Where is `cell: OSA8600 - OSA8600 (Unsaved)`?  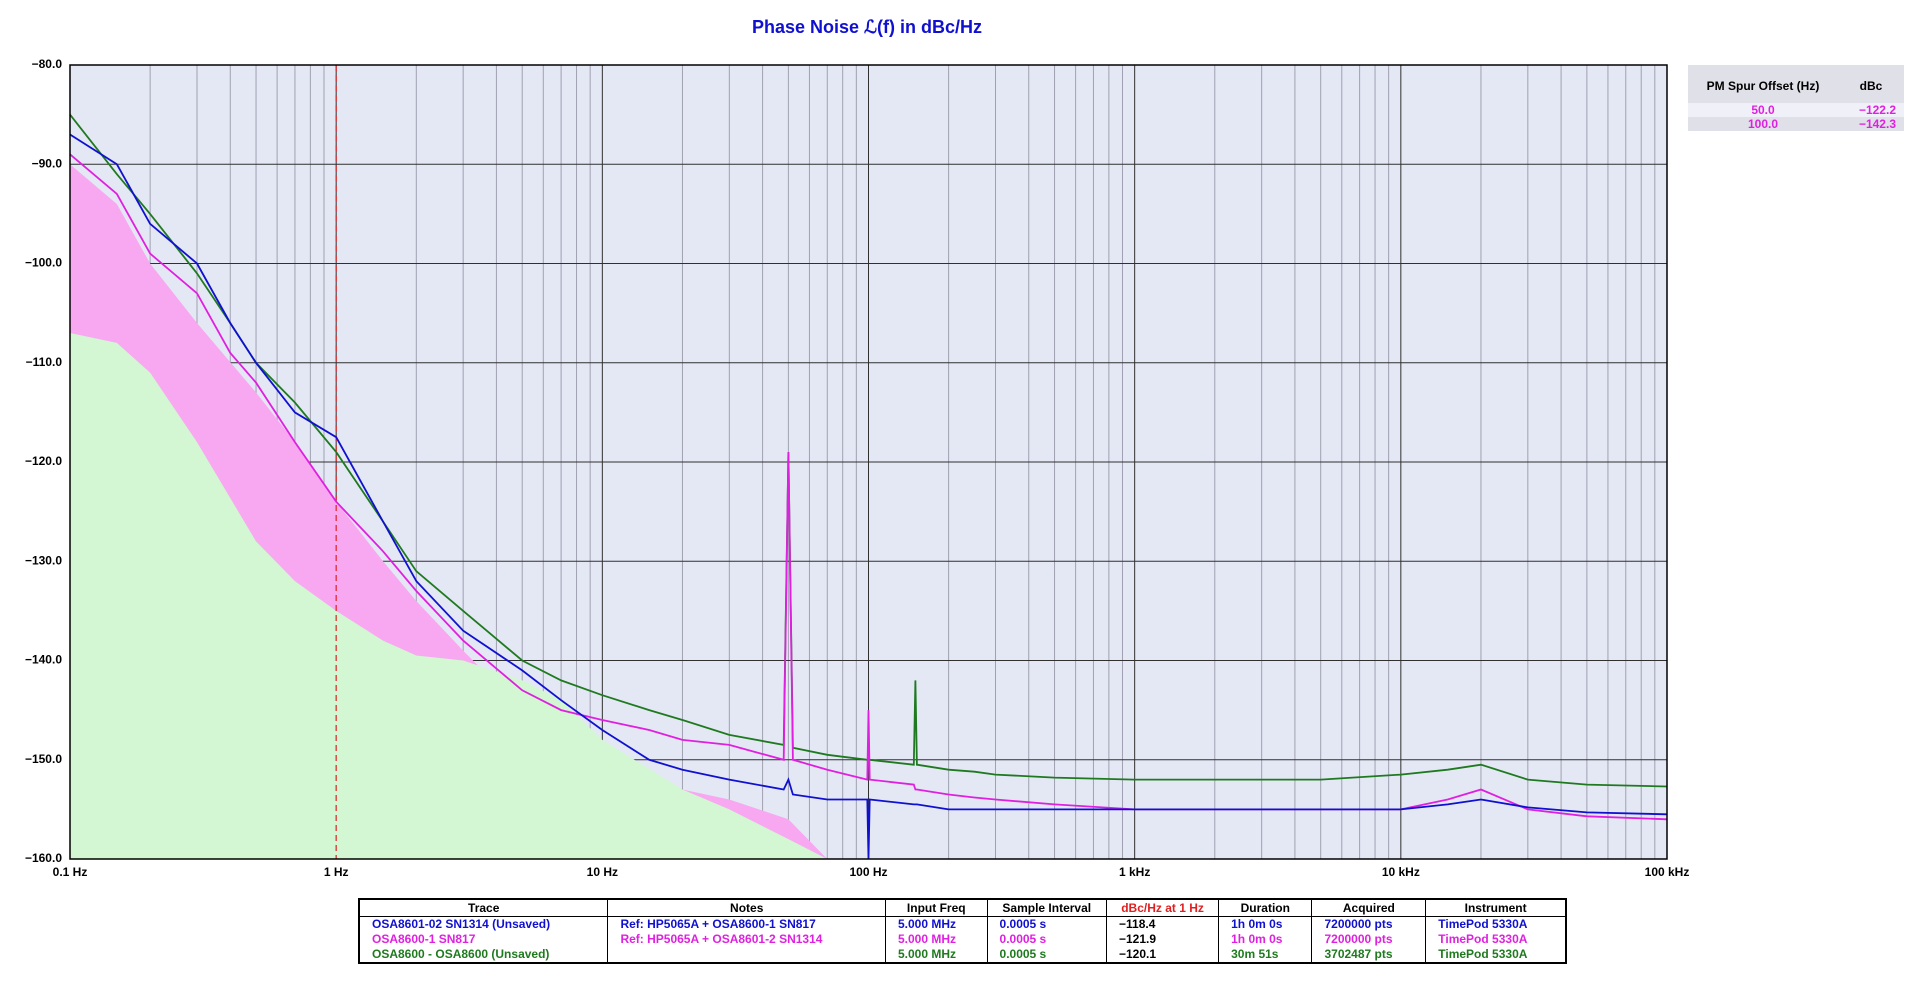 cell: OSA8600 - OSA8600 (Unsaved) is located at coordinates (483, 955).